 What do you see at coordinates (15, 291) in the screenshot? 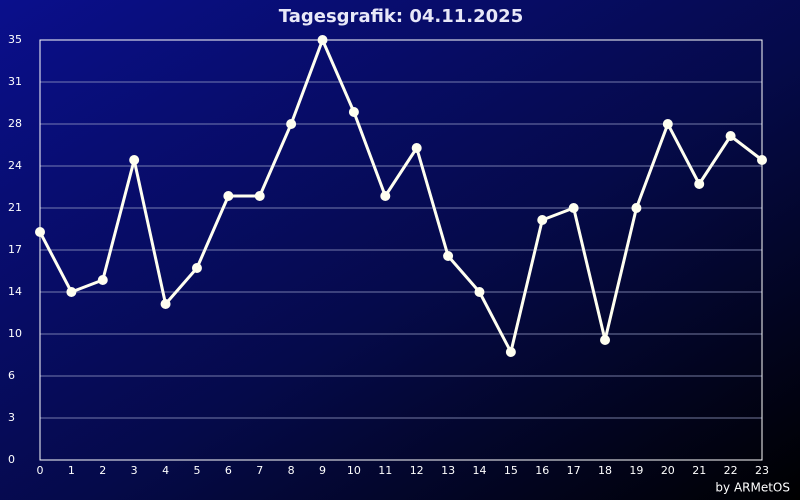
I see `y-tick-label: 14` at bounding box center [15, 291].